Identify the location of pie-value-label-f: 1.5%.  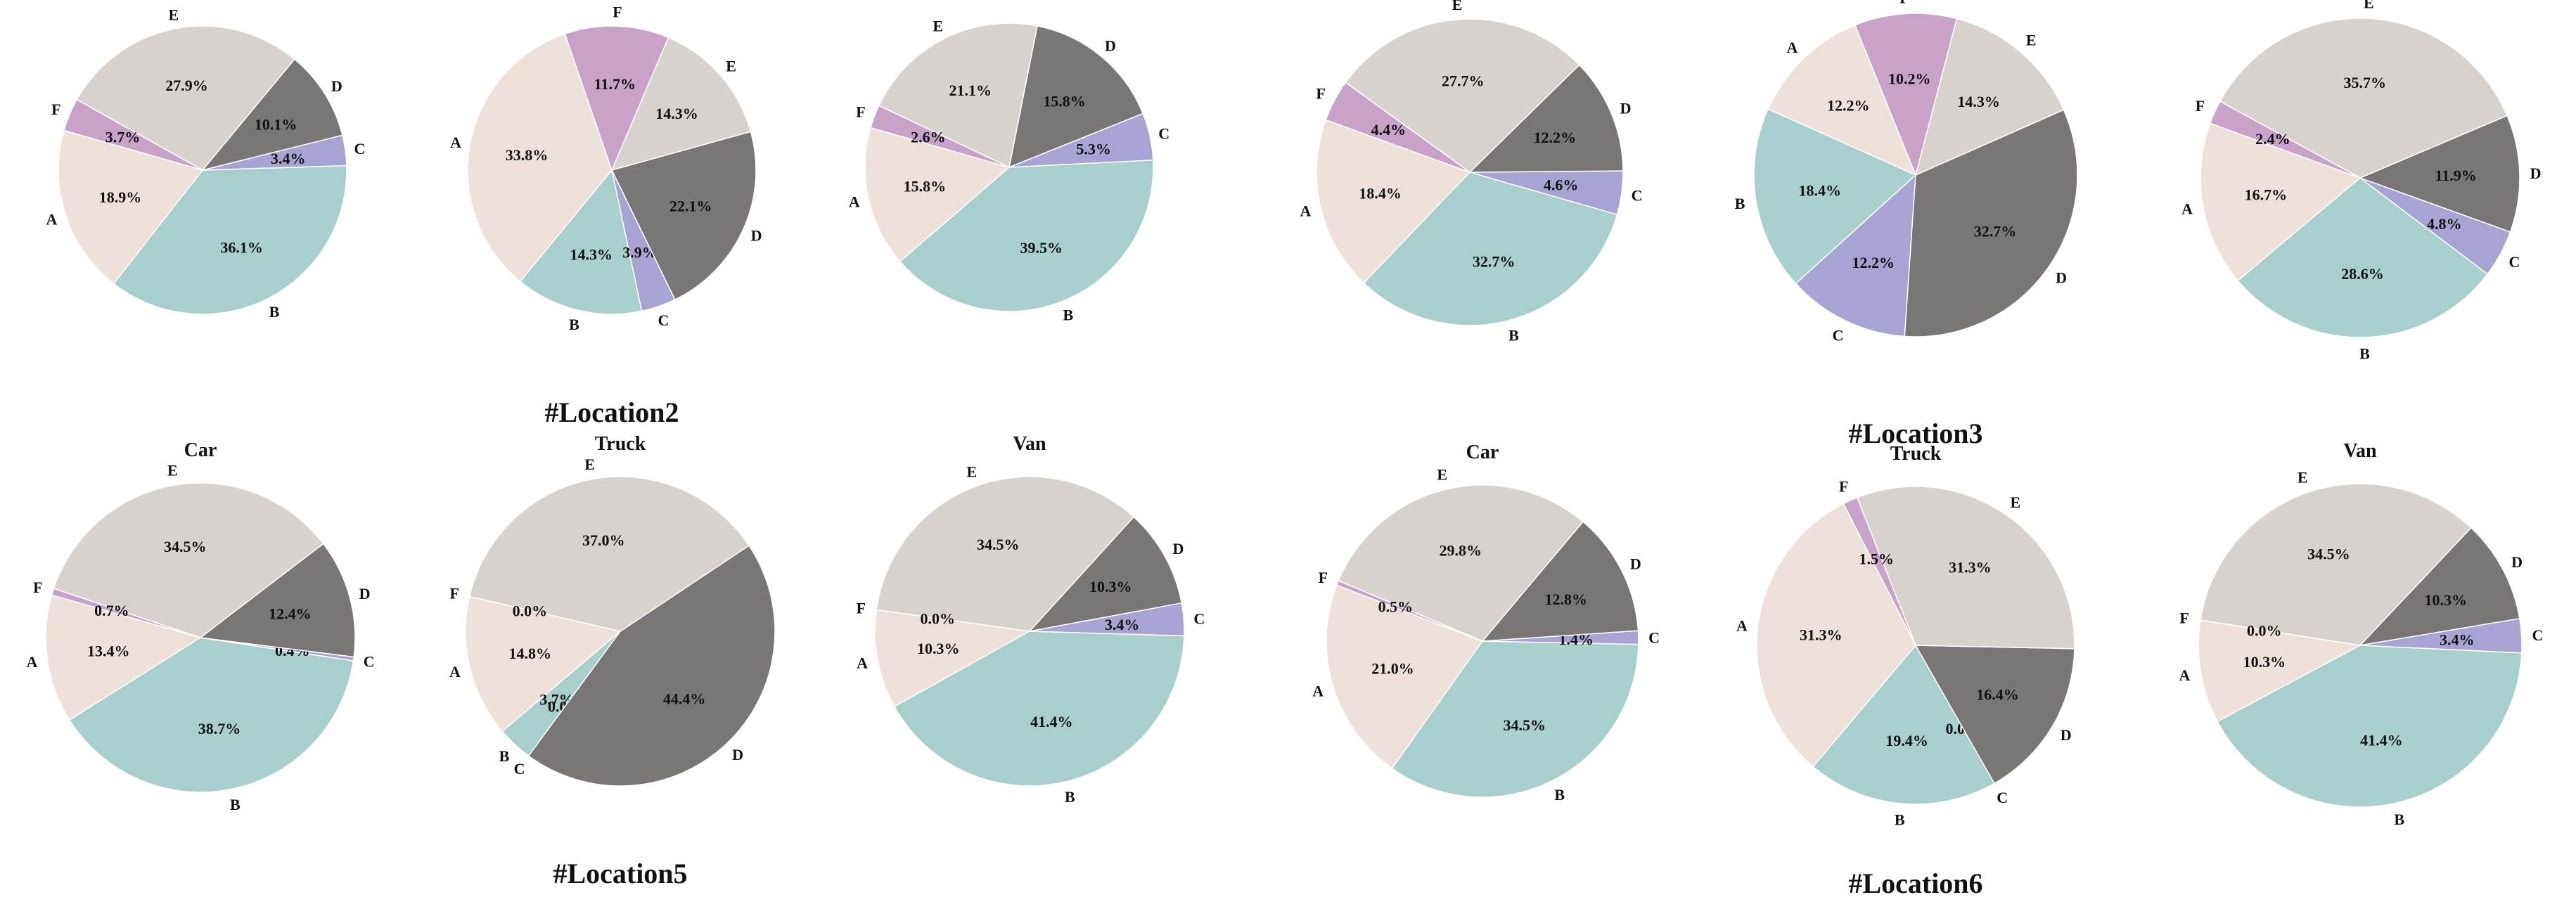
(1877, 558).